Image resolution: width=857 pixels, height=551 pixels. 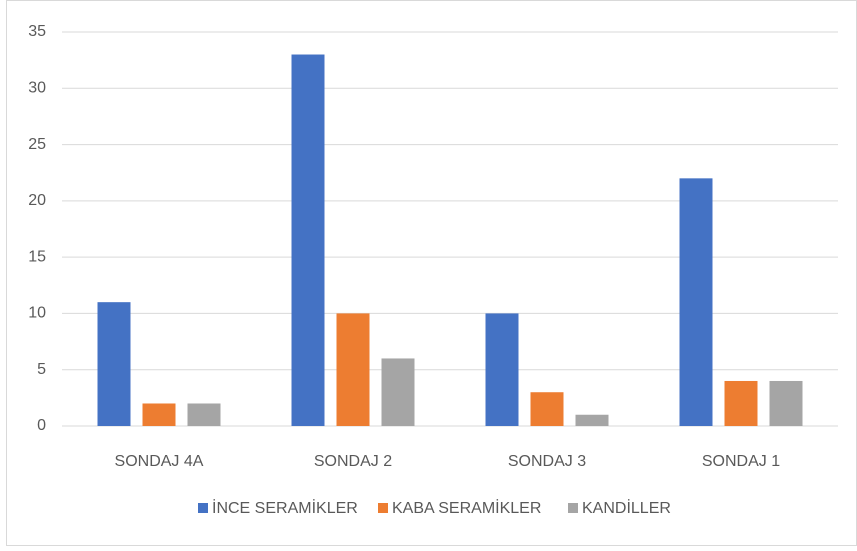 I want to click on y-tick-label: 10, so click(x=37, y=313).